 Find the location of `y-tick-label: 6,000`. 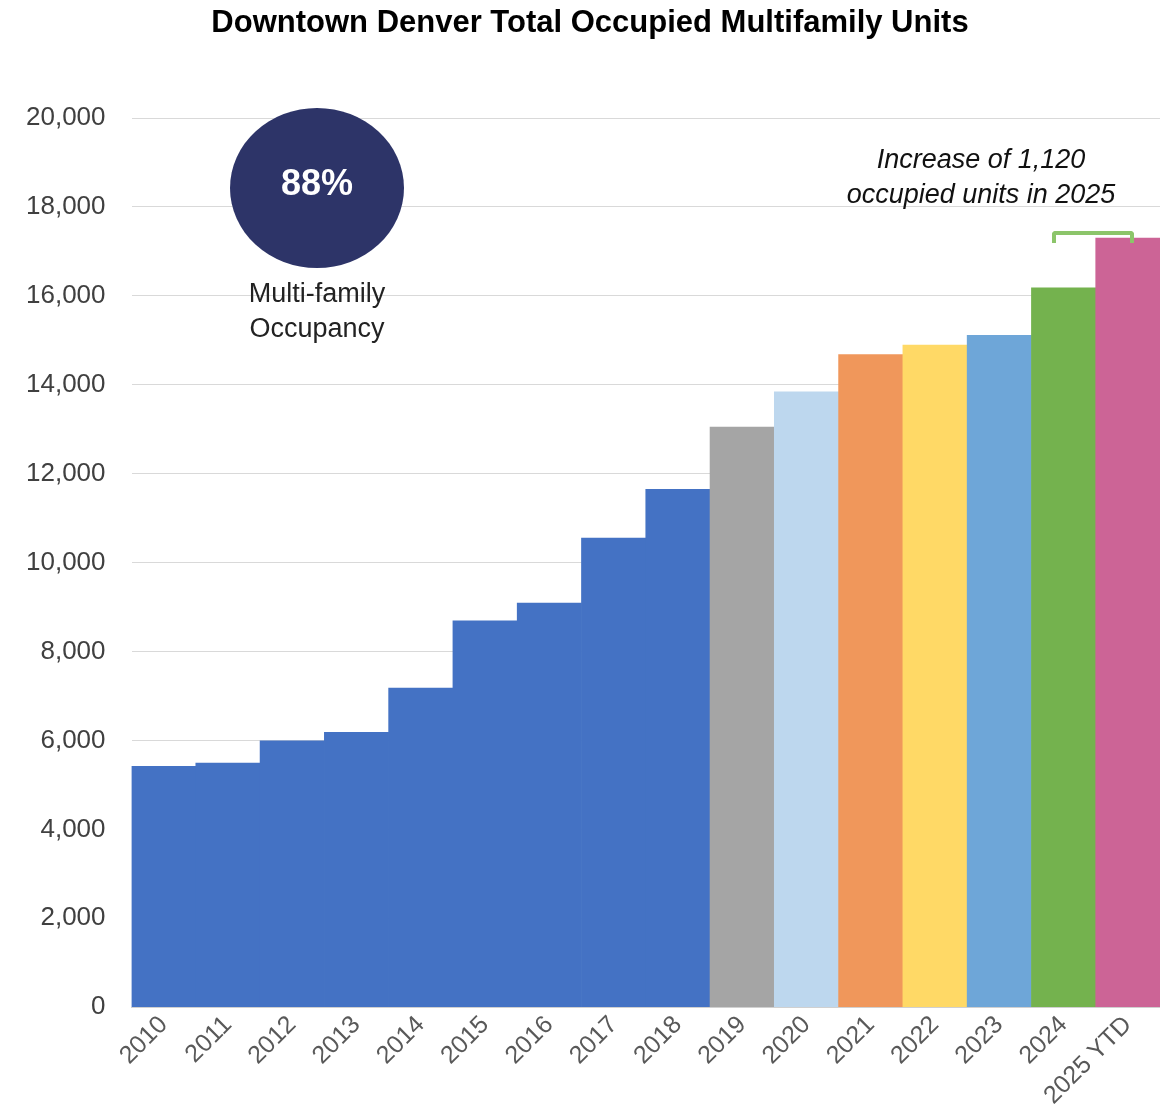

y-tick-label: 6,000 is located at coordinates (73, 738).